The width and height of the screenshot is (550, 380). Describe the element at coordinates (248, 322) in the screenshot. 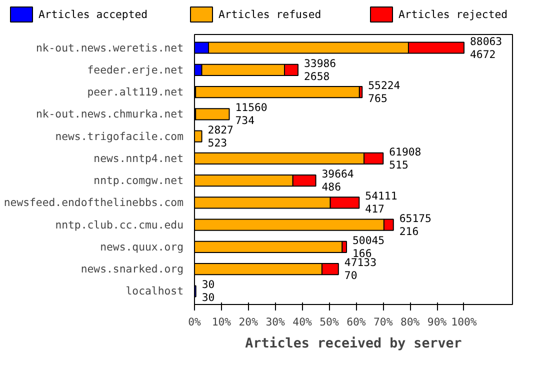

I see `x-tick-label: 20%` at that location.